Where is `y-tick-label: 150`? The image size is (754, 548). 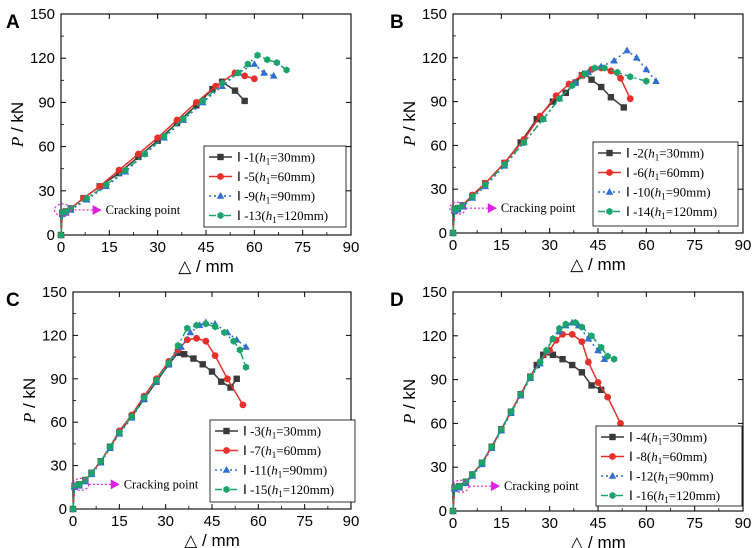
y-tick-label: 150 is located at coordinates (434, 14).